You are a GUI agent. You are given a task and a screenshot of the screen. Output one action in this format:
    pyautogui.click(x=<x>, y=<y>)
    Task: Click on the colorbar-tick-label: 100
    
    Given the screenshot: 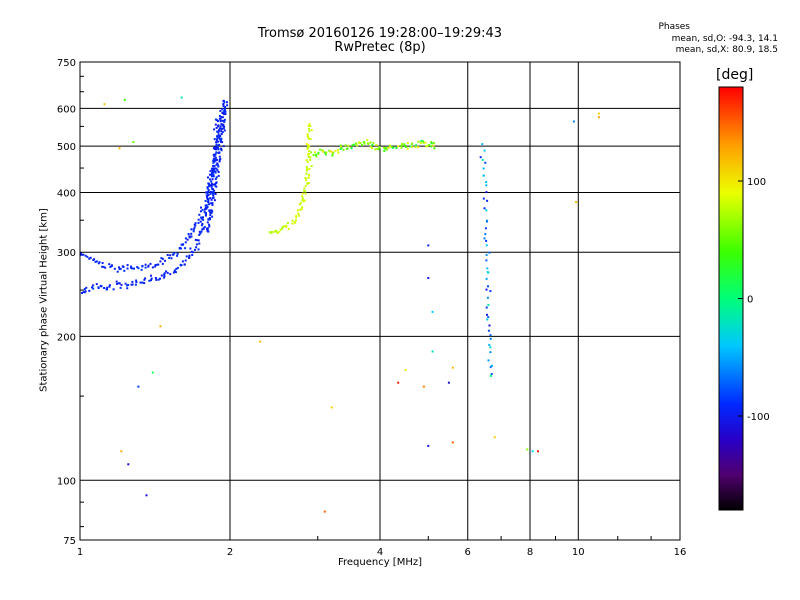 What is the action you would take?
    pyautogui.click(x=756, y=182)
    